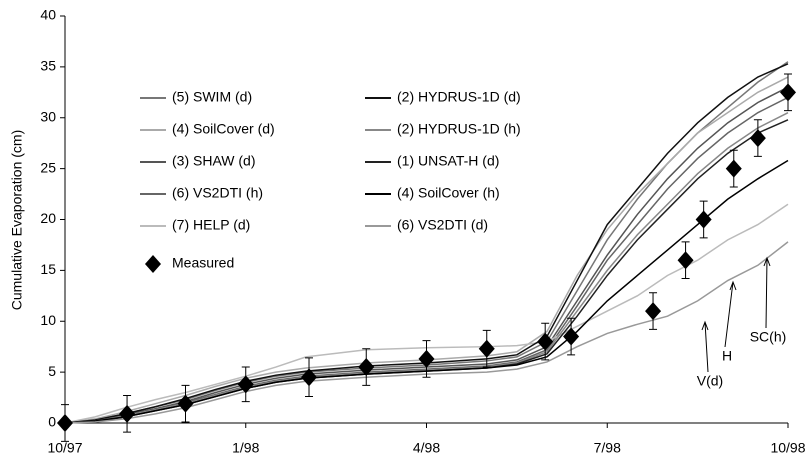  What do you see at coordinates (223, 129) in the screenshot?
I see `legend-label: (4) SoilCover (d)` at bounding box center [223, 129].